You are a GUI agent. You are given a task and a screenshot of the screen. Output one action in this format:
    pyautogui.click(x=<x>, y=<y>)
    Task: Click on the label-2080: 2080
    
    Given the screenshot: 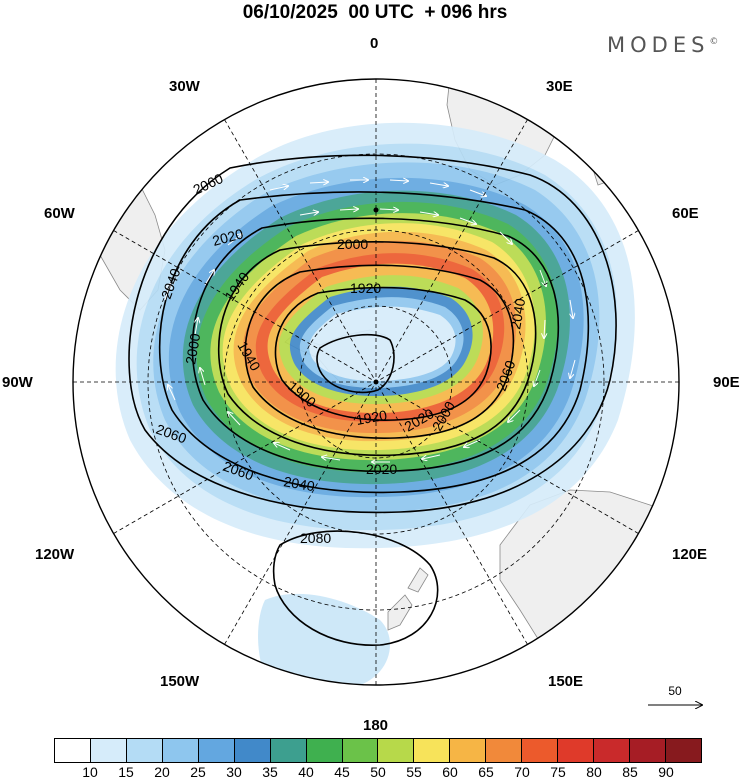 What is the action you would take?
    pyautogui.click(x=315, y=538)
    